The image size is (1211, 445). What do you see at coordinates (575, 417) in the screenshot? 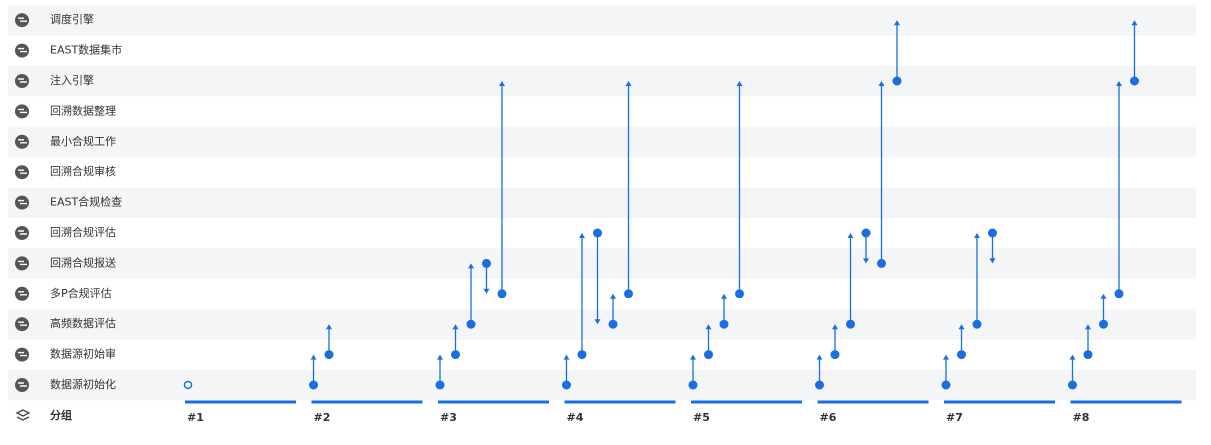
I see `group-label: #4` at bounding box center [575, 417].